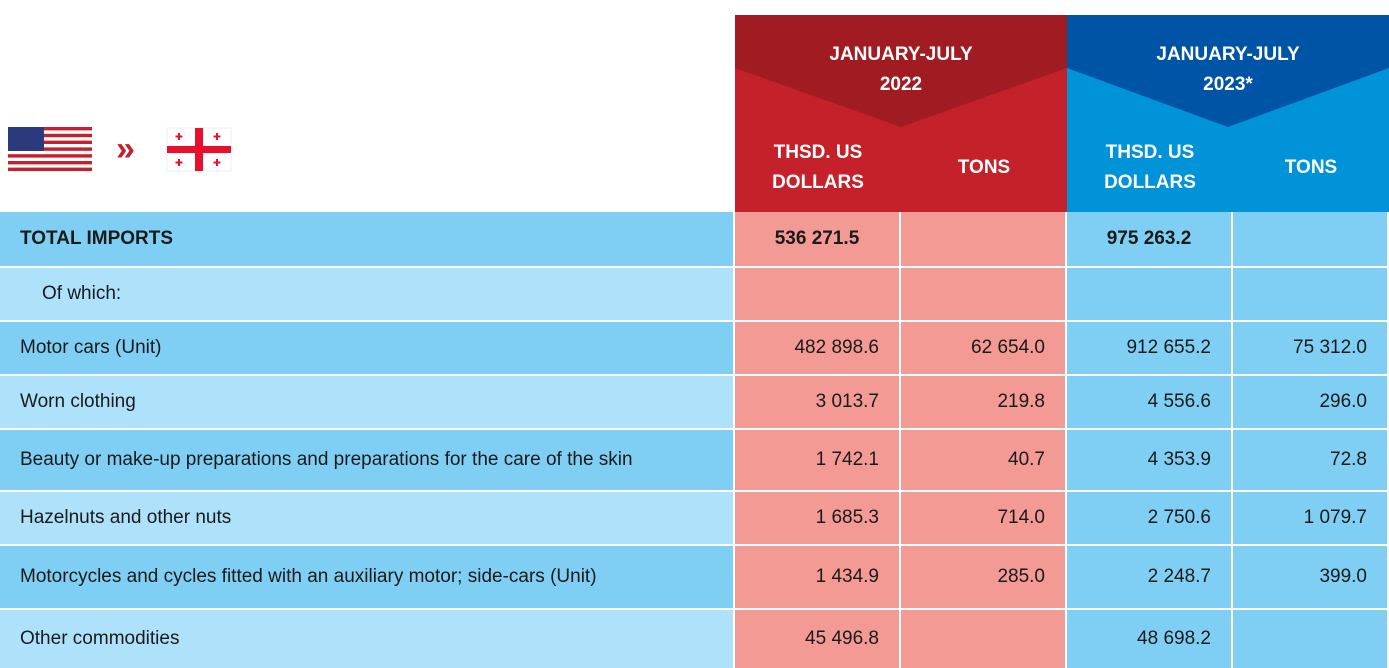 The image size is (1389, 668). I want to click on cell-text: 219.8, so click(1021, 401).